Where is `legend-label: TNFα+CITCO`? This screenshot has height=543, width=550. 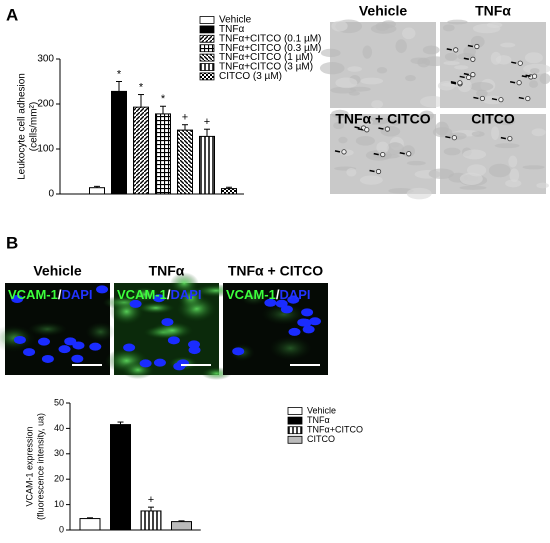
legend-label: TNFα+CITCO is located at coordinates (335, 430).